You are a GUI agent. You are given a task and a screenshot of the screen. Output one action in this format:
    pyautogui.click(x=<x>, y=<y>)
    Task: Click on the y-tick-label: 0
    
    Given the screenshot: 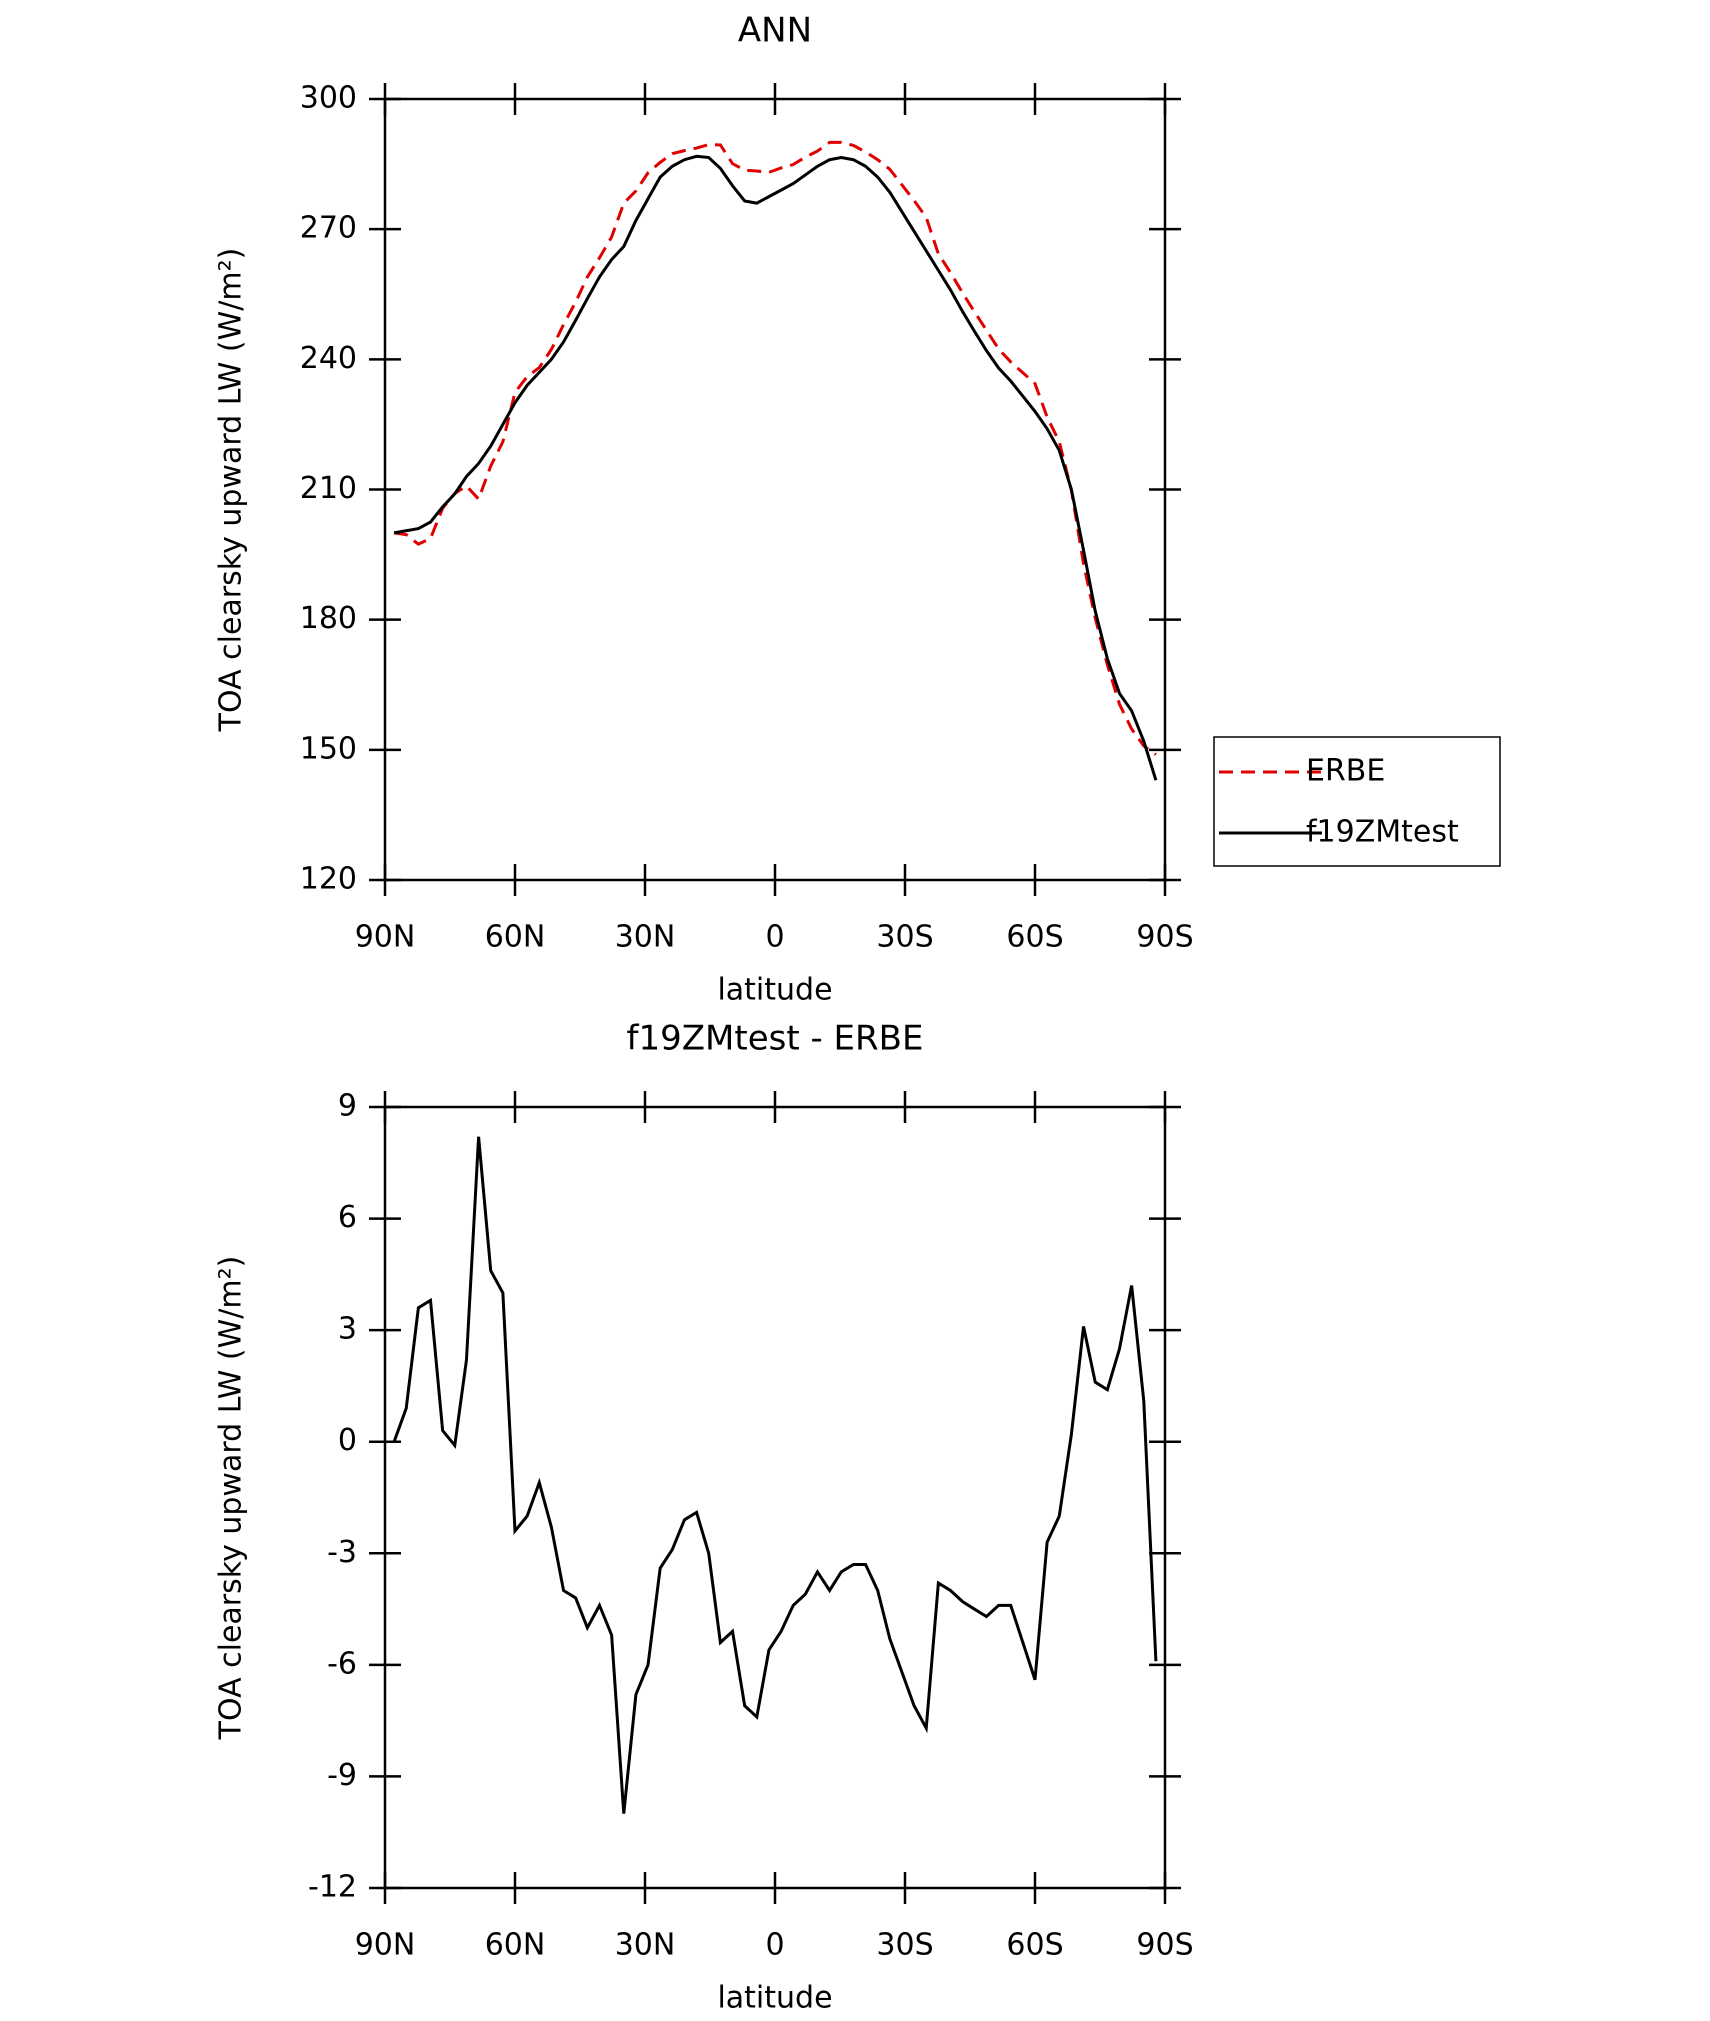 What is the action you would take?
    pyautogui.click(x=347, y=1440)
    